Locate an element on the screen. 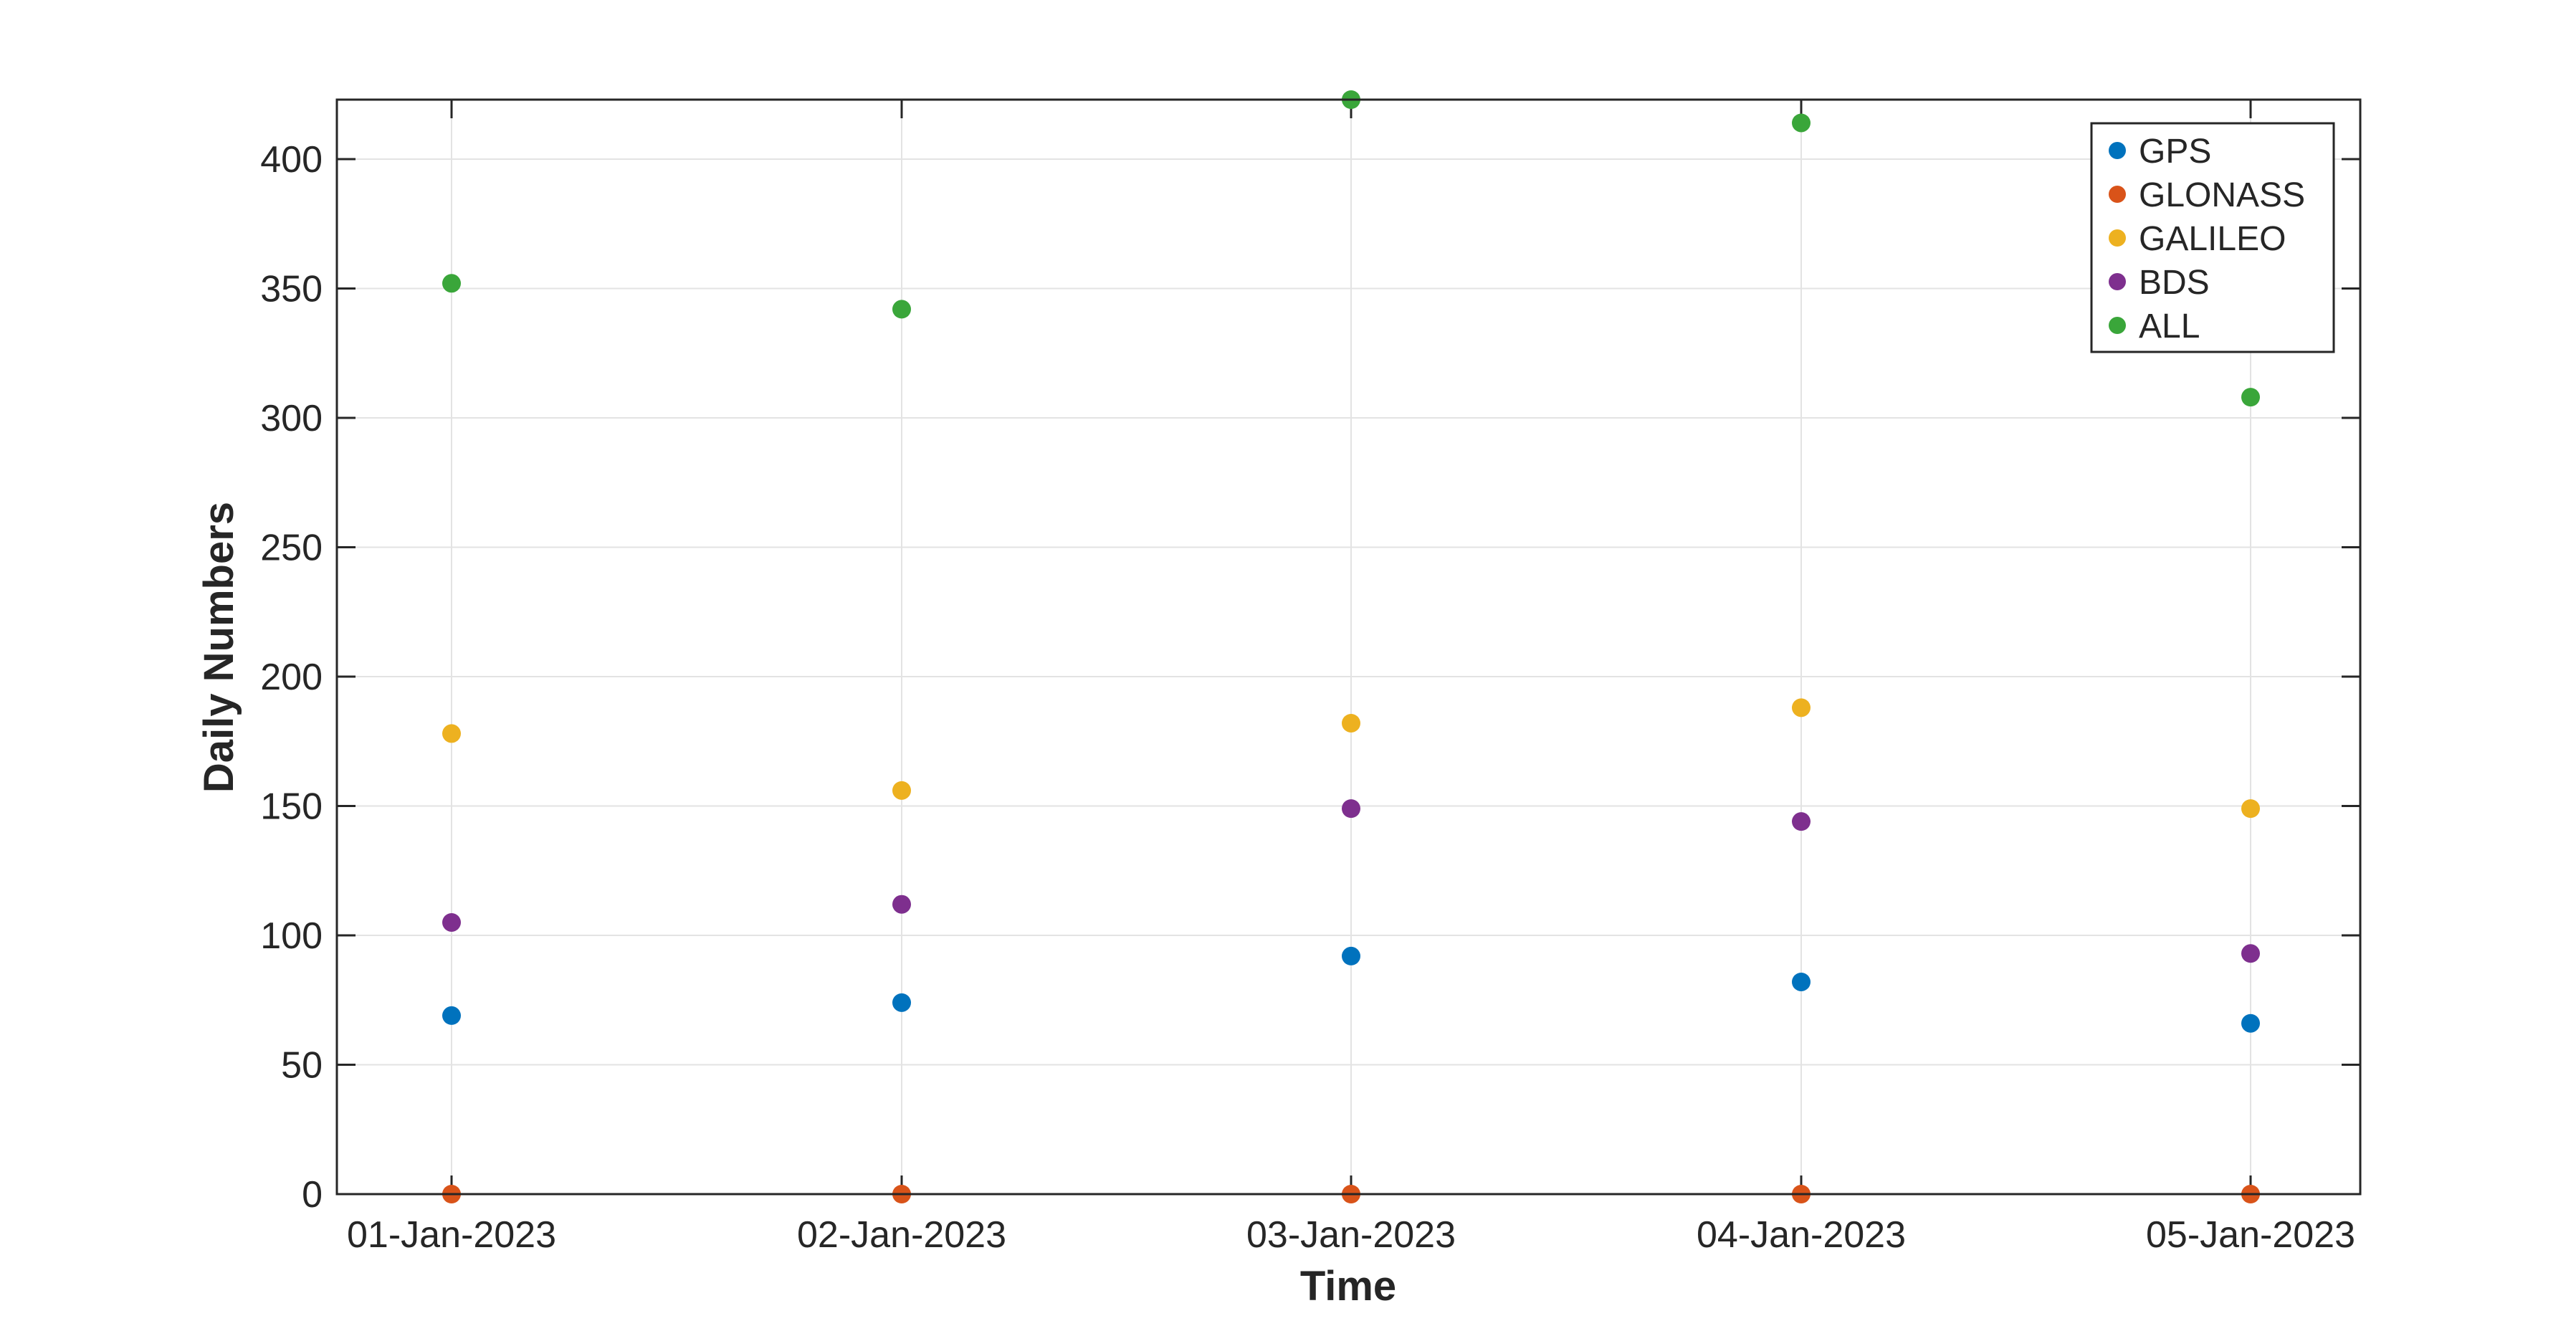 The width and height of the screenshot is (2576, 1326). legend-marker-gps is located at coordinates (2117, 150).